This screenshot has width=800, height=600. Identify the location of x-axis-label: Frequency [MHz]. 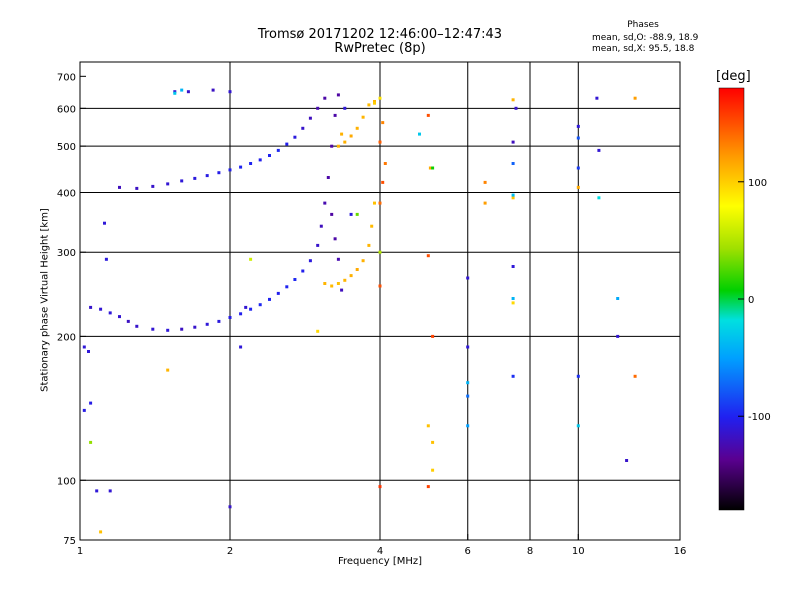
(380, 561).